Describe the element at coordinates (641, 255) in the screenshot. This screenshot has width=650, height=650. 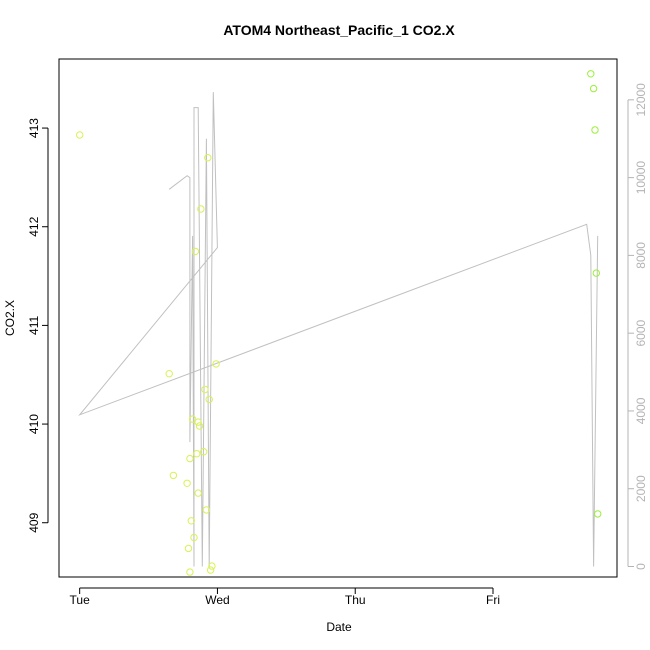
I see `y2-tick-label: 8000` at that location.